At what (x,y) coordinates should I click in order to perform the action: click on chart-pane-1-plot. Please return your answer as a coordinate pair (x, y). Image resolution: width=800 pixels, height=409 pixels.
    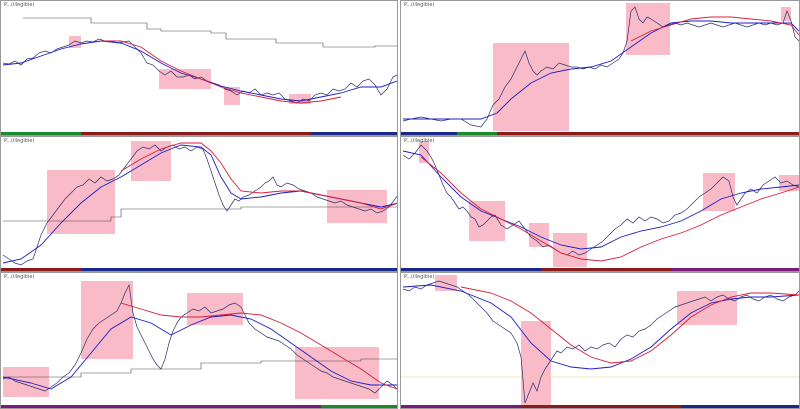
    Looking at the image, I should click on (199, 76).